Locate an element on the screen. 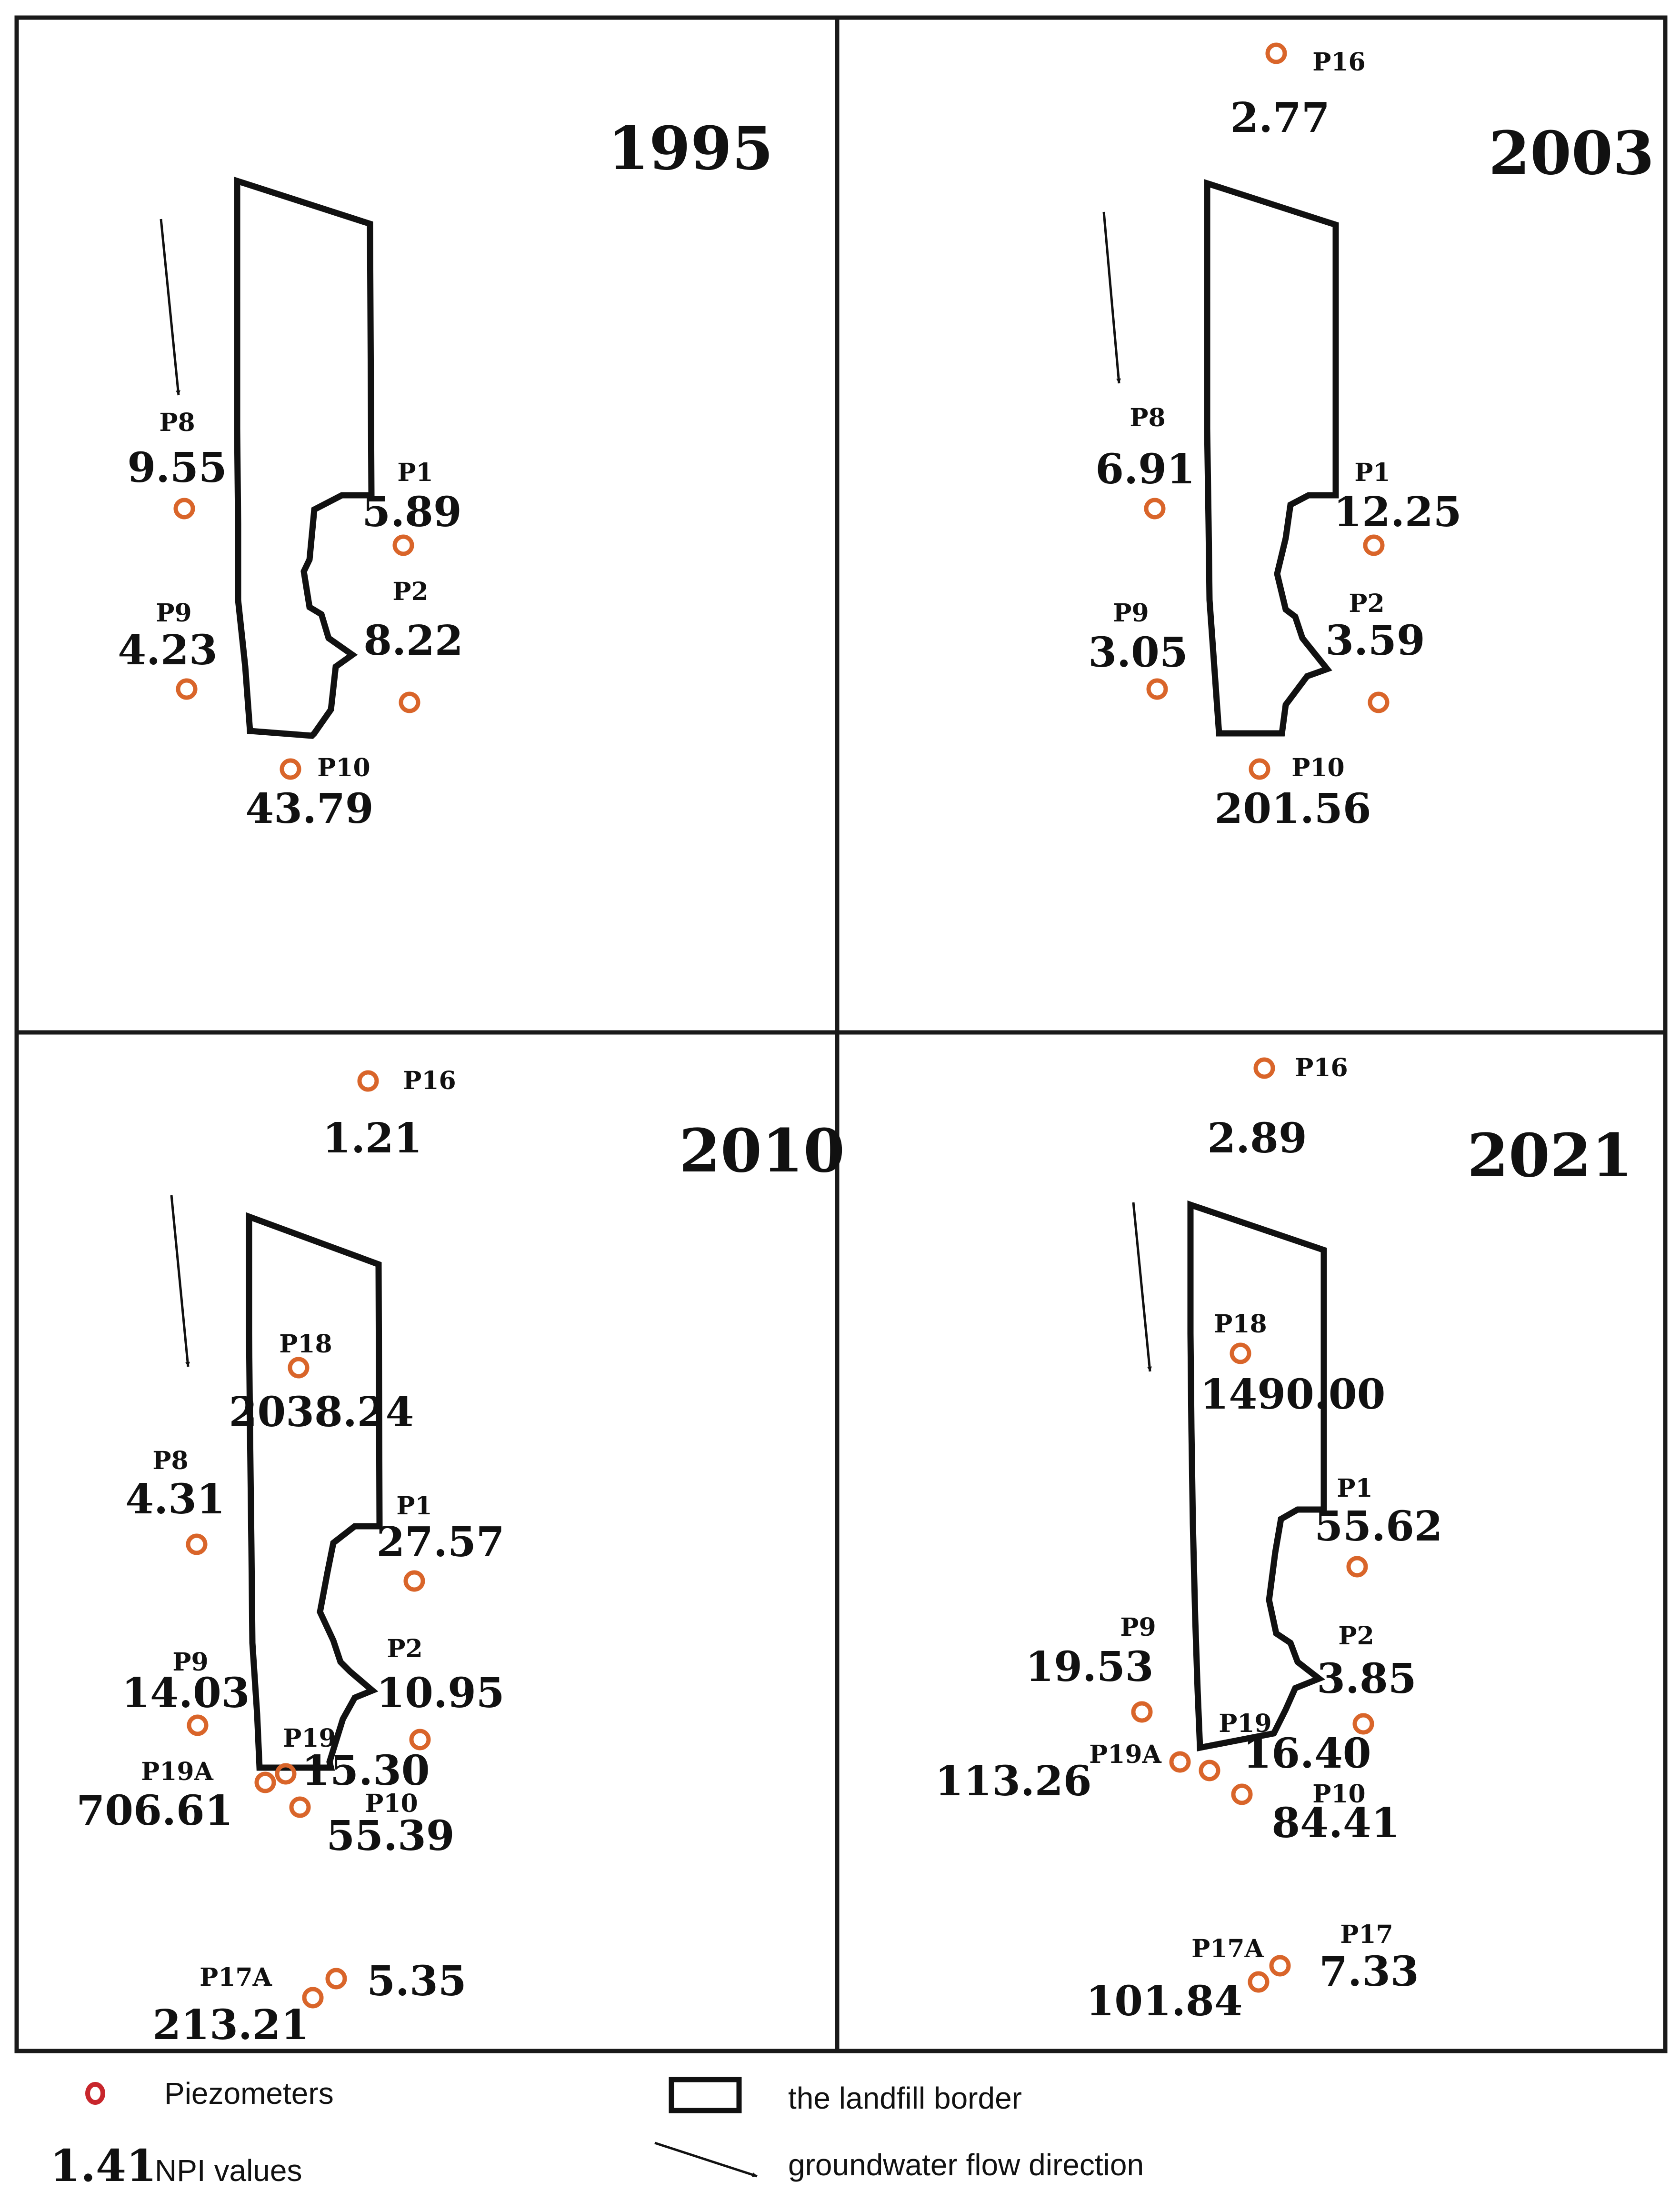 The height and width of the screenshot is (2211, 1680). npi-value-p1: 55.62 is located at coordinates (1378, 1526).